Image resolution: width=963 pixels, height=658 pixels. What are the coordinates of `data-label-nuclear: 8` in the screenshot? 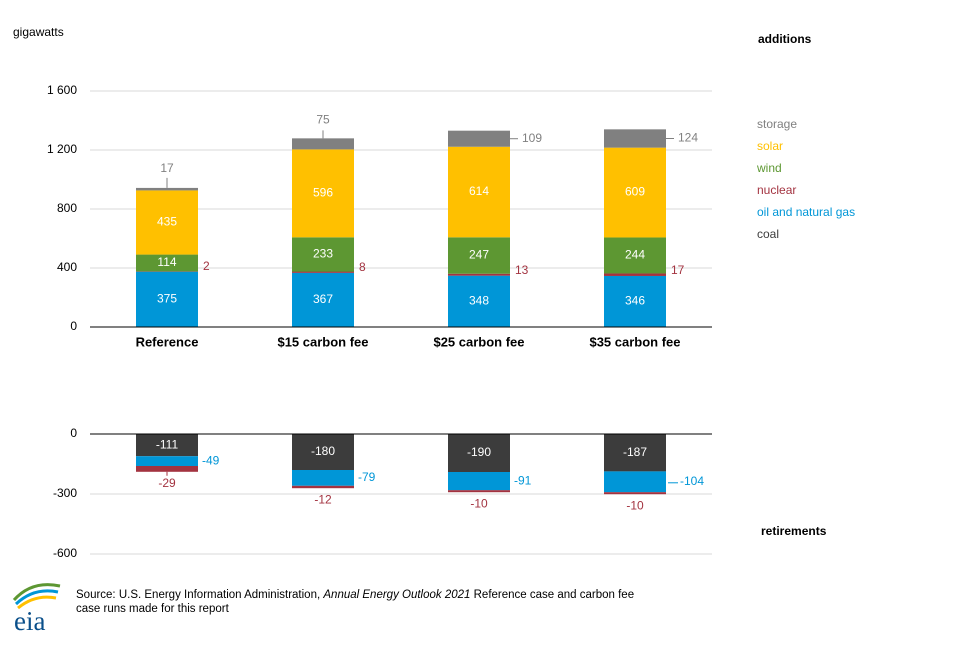 It's located at (362, 267).